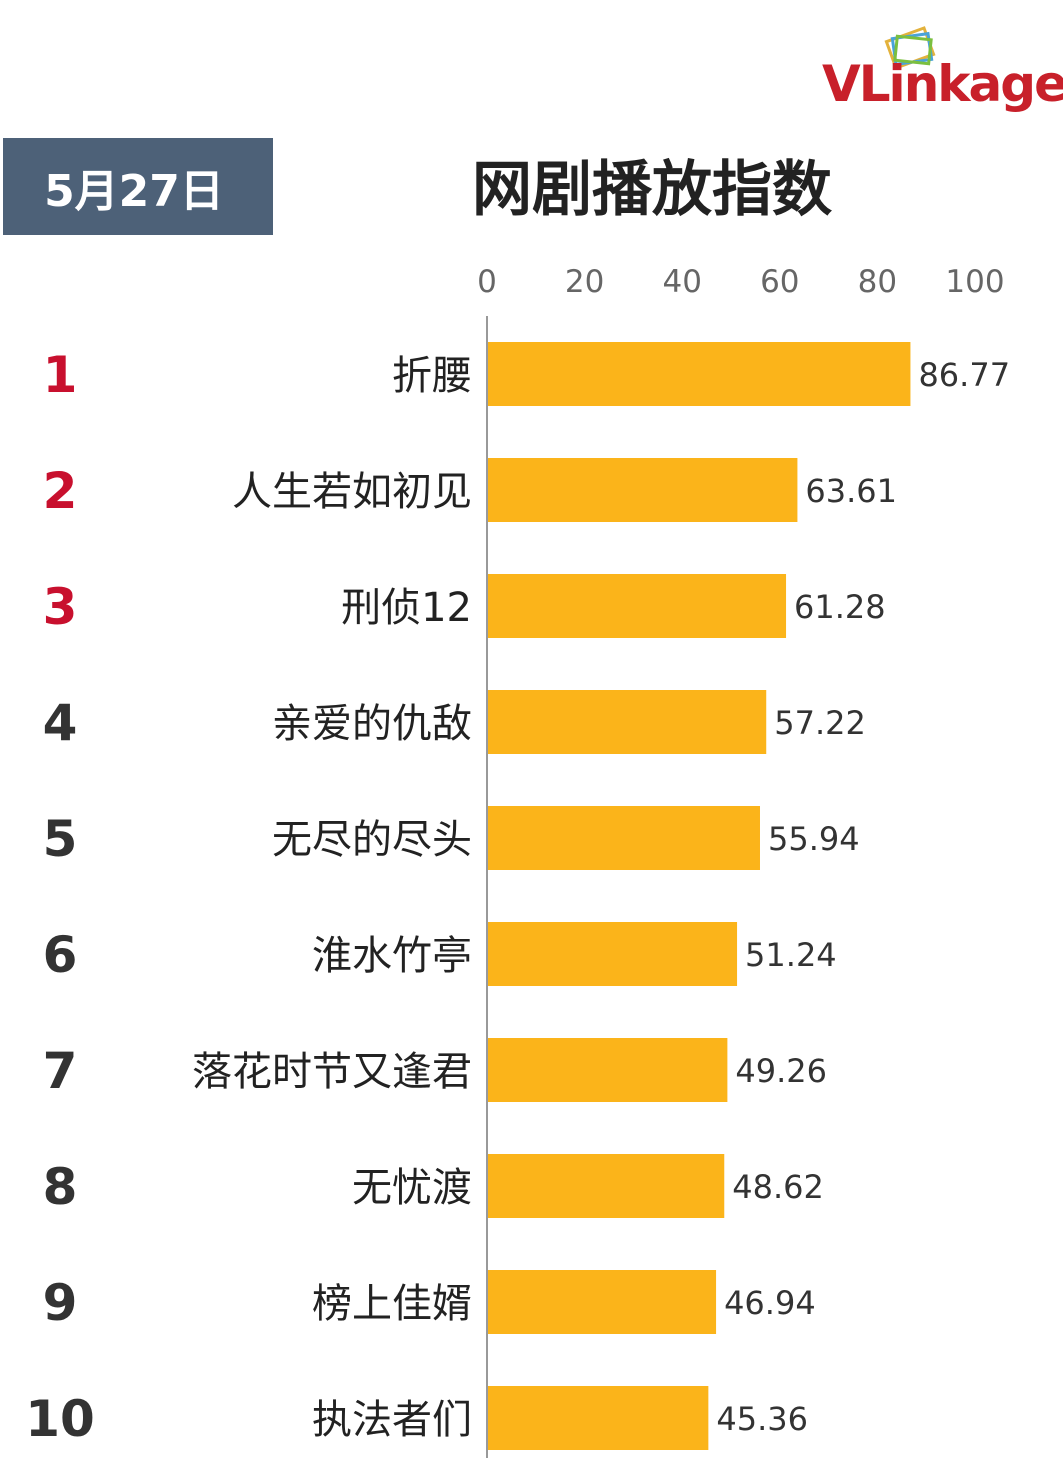  Describe the element at coordinates (372, 840) in the screenshot. I see `category-label-5: 无尽的尽头` at that location.